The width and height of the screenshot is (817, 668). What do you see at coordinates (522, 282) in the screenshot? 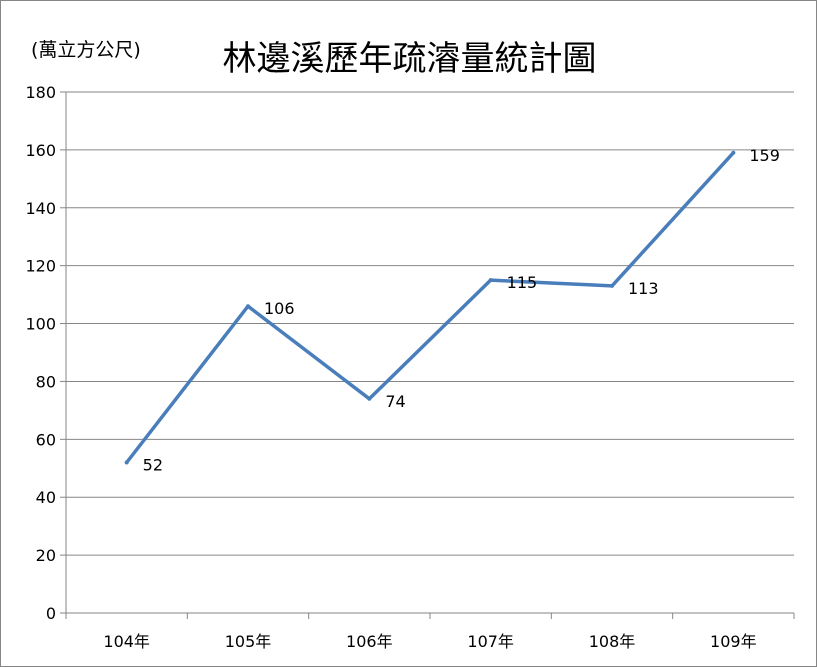
I see `data-label: 115` at bounding box center [522, 282].